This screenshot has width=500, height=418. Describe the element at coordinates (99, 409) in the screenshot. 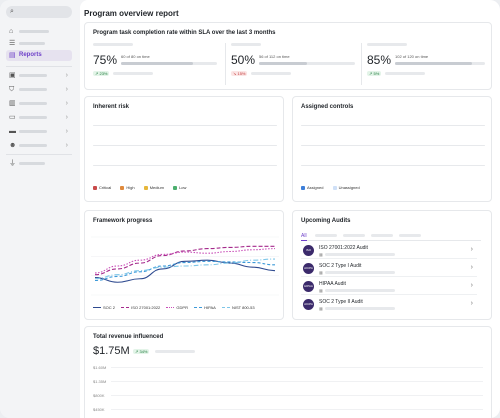

I see `y-tick: $450K` at that location.